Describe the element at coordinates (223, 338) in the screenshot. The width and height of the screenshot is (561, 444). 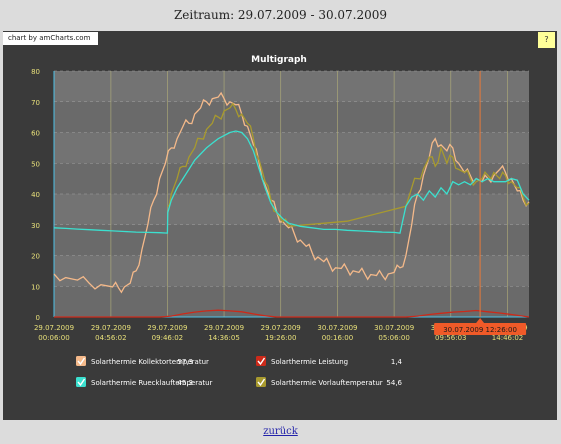
I see `x-tick-time: 14:36:05` at that location.